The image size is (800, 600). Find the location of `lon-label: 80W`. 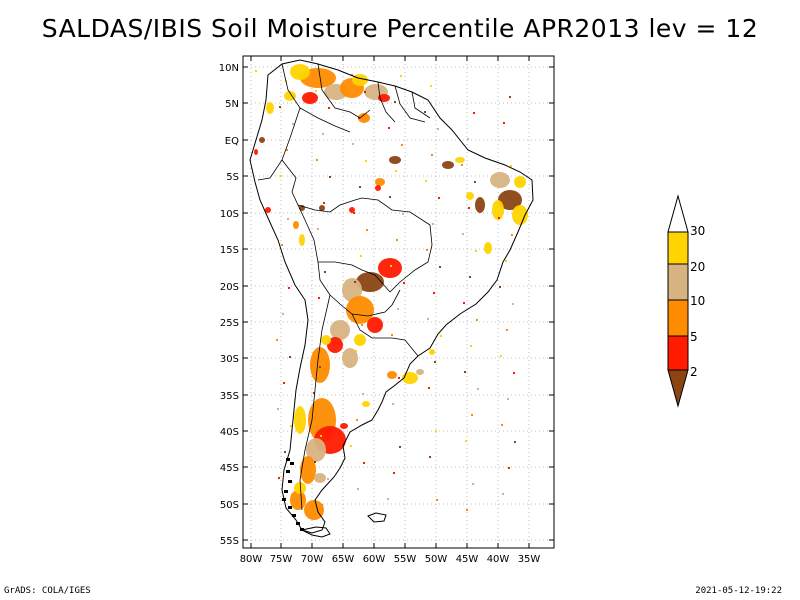

lon-label: 80W is located at coordinates (251, 559).